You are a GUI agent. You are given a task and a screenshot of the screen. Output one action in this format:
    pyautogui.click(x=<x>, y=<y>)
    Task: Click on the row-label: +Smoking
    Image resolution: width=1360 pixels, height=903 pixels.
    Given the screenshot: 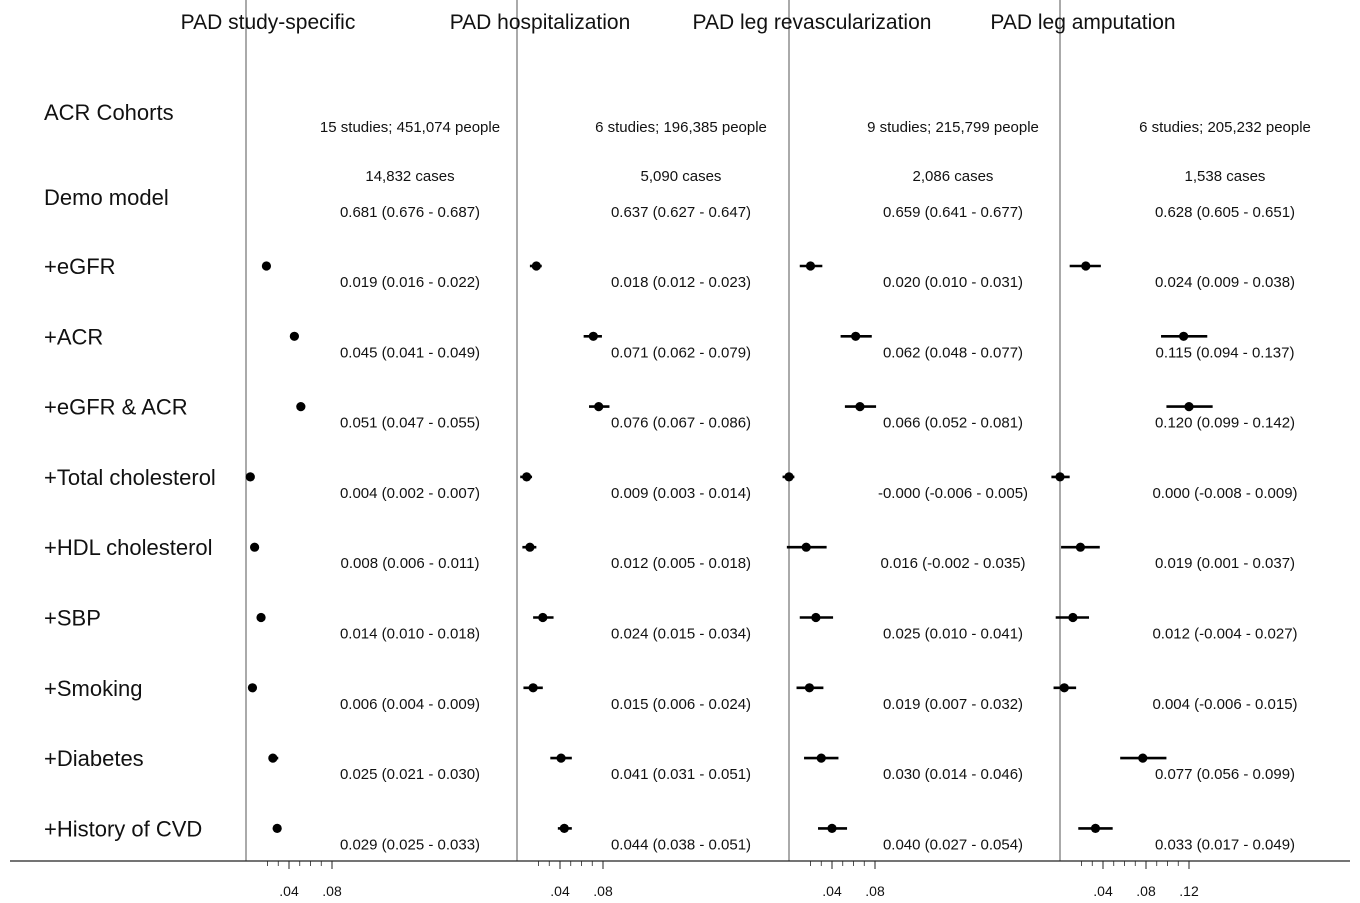 What is the action you would take?
    pyautogui.click(x=93, y=688)
    